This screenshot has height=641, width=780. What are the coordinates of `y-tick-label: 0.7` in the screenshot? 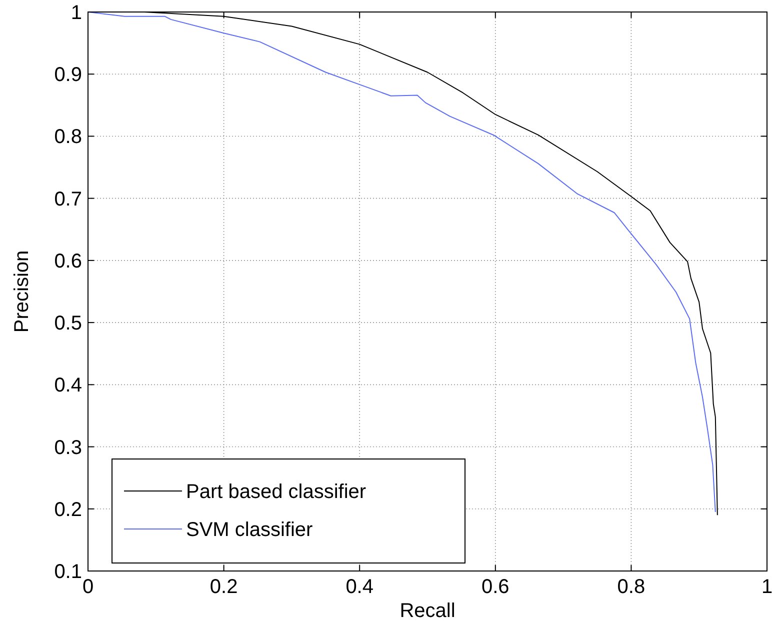 It's located at (68, 199).